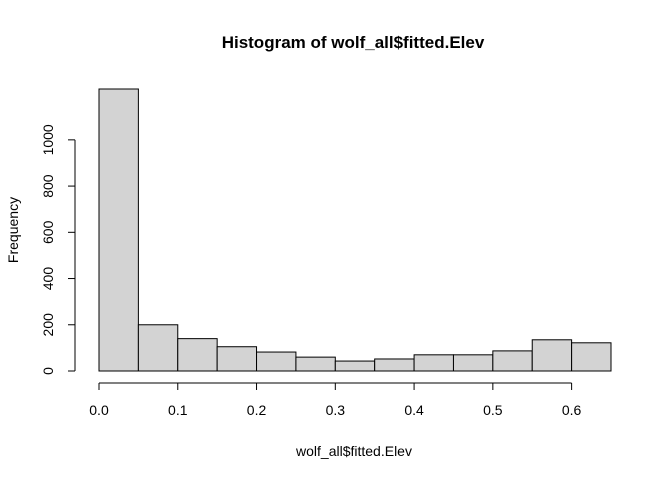 The width and height of the screenshot is (672, 480). What do you see at coordinates (336, 410) in the screenshot?
I see `x-tick-label: 0.3` at bounding box center [336, 410].